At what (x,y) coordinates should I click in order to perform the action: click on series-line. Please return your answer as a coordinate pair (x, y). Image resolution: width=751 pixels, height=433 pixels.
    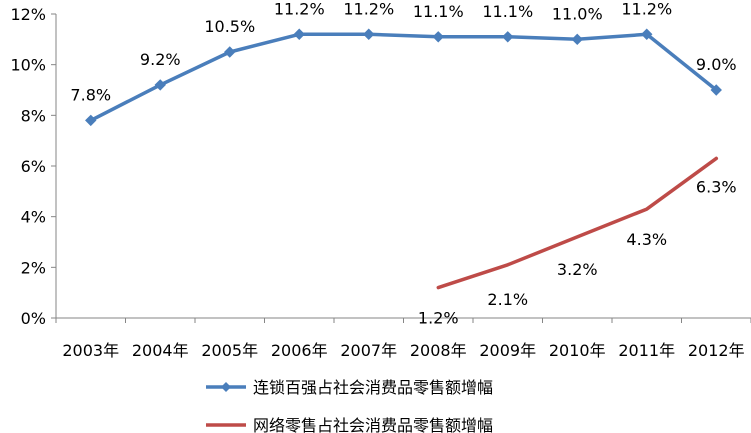
    Looking at the image, I should click on (577, 223).